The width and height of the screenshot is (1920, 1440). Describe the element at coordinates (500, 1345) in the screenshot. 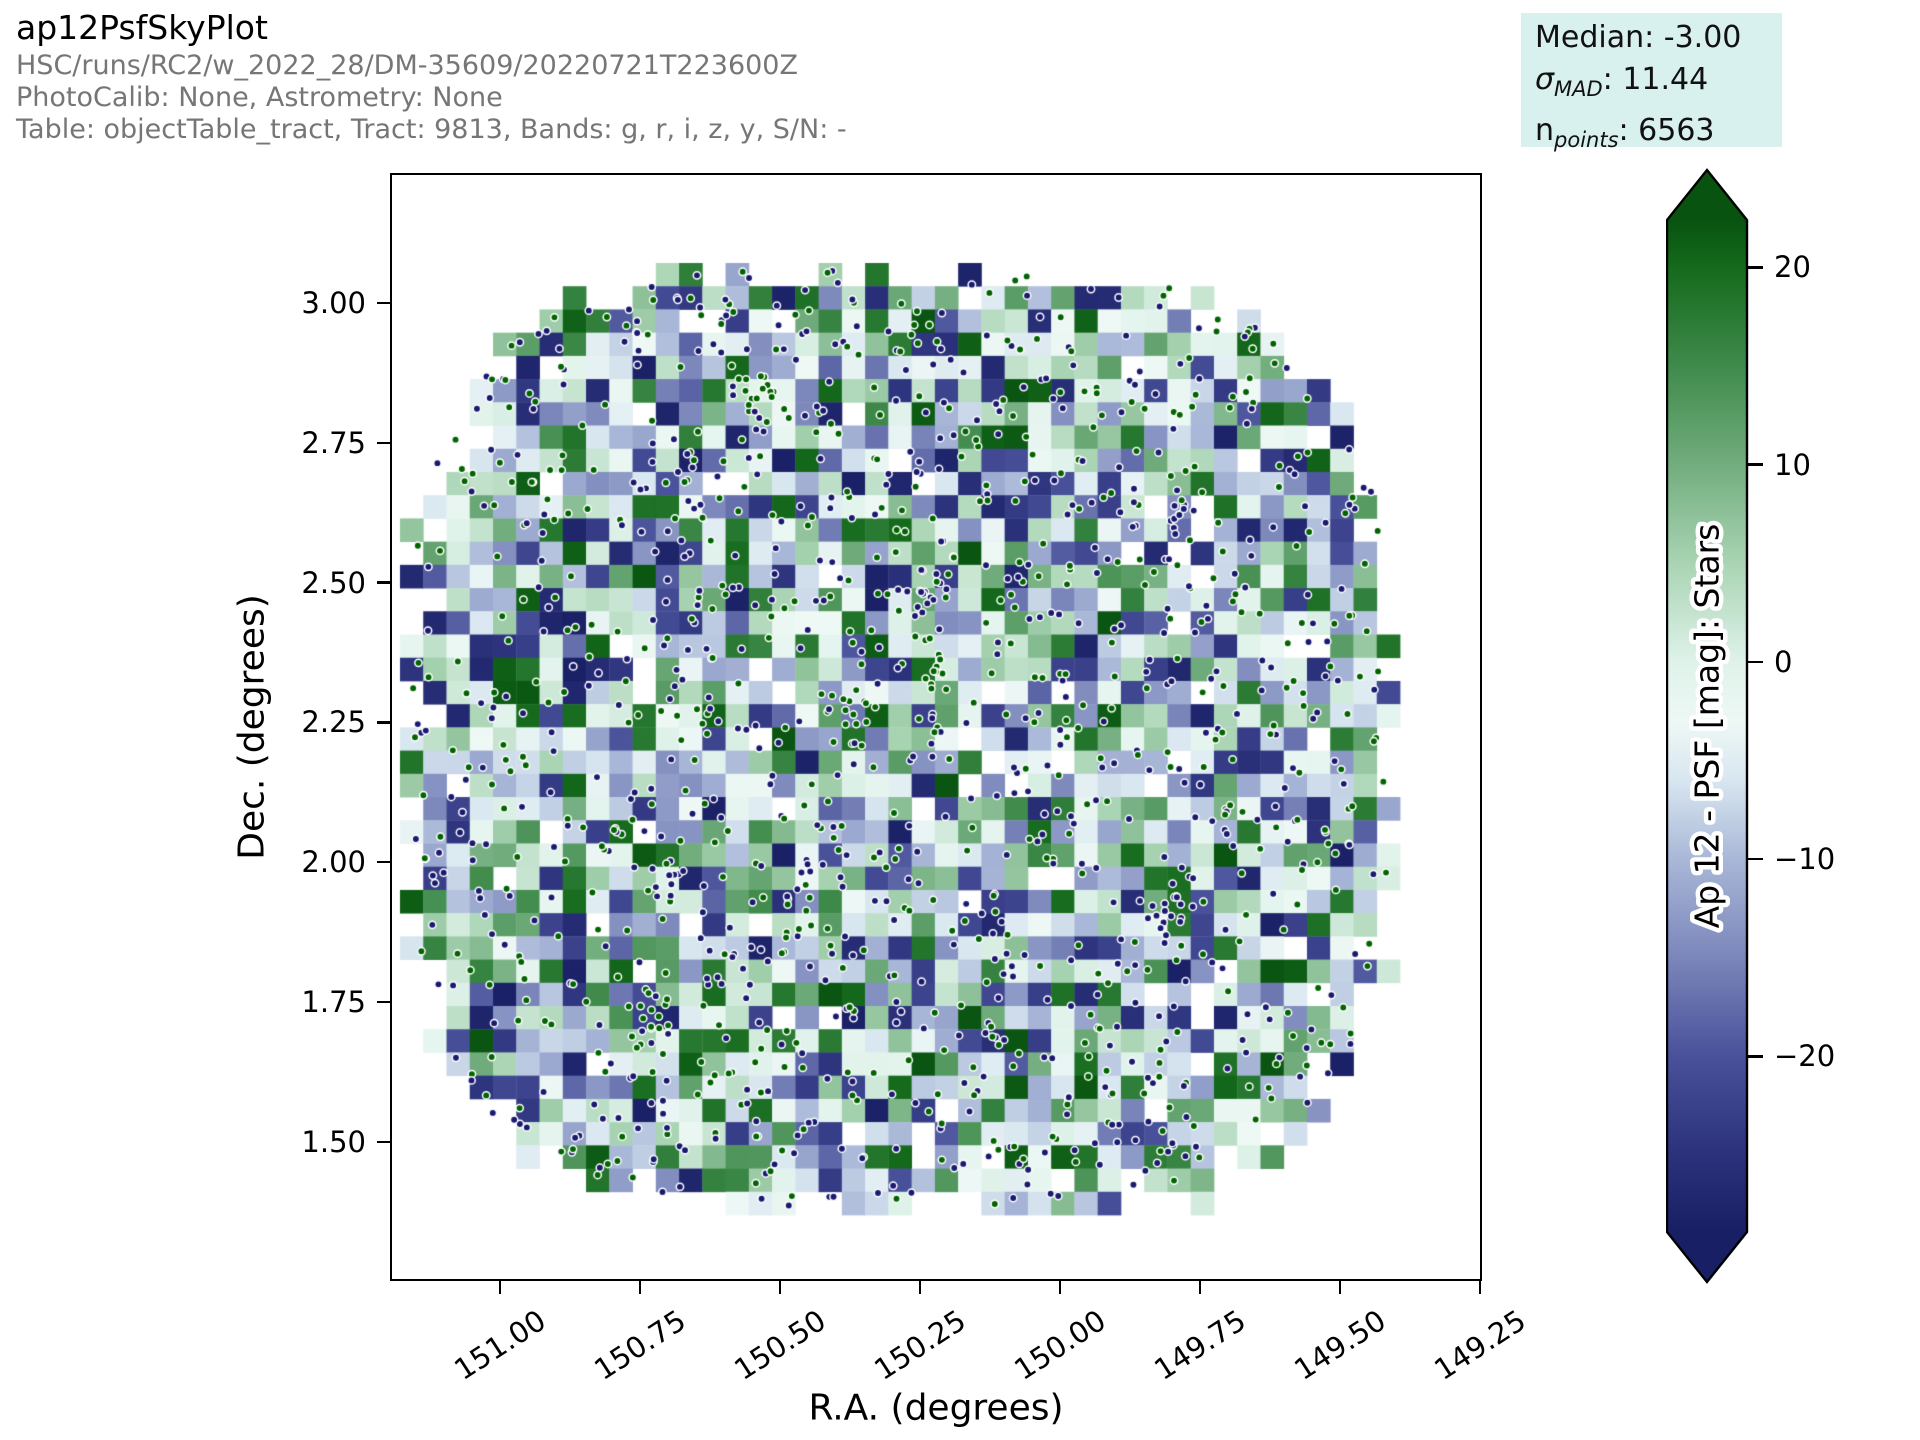

I see `x-tick-label: 151.00` at that location.